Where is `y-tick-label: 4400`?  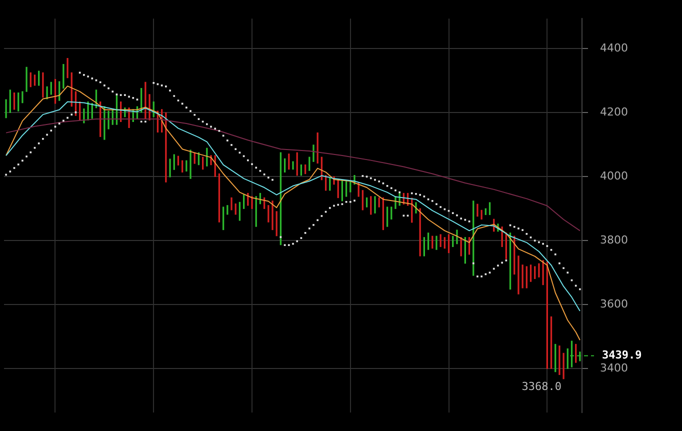
y-tick-label: 4400 is located at coordinates (614, 48).